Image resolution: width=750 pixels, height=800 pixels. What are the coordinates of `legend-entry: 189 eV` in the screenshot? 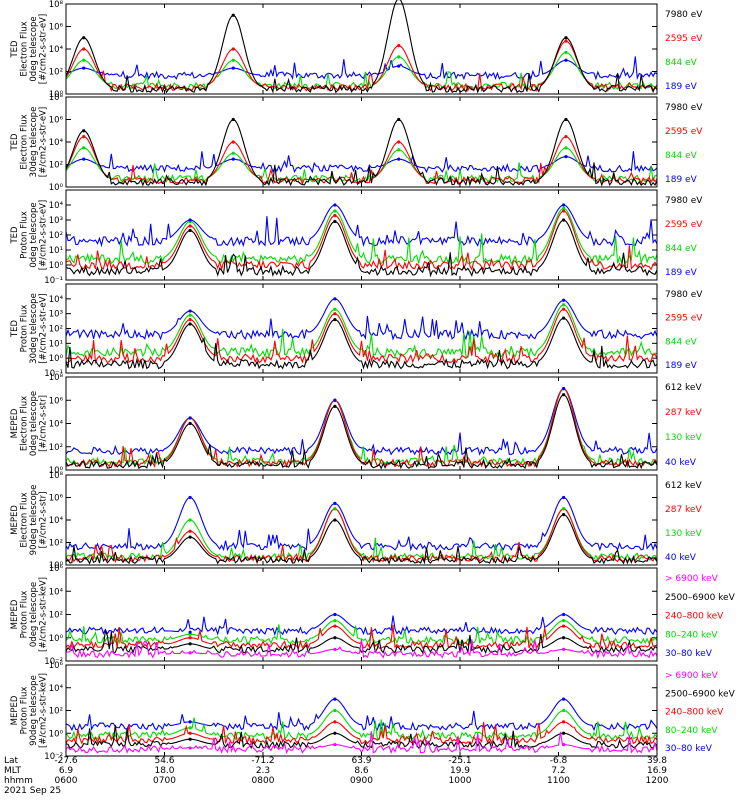 It's located at (681, 273).